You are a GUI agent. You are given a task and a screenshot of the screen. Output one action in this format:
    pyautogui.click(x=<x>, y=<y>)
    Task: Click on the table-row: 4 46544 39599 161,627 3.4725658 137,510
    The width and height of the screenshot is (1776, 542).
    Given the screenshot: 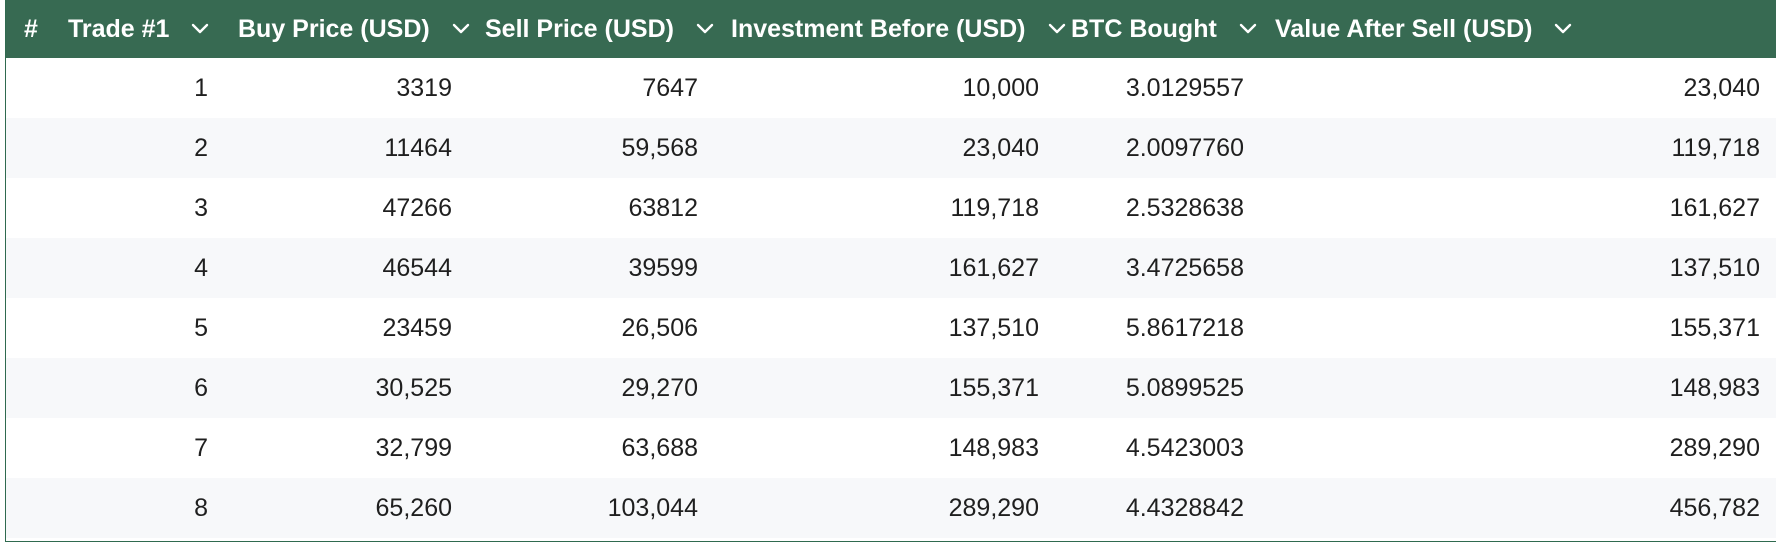 What is the action you would take?
    pyautogui.click(x=891, y=268)
    